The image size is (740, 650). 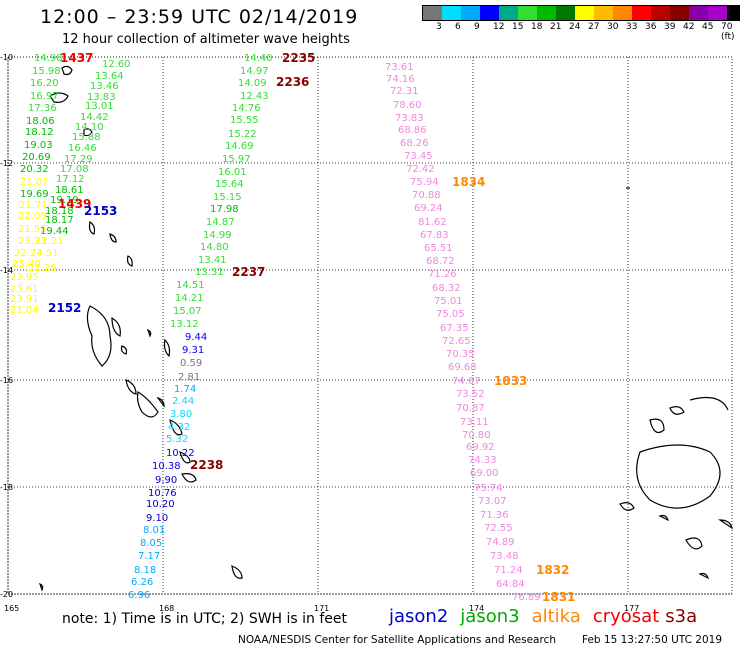 I want to click on wave-height-value: 14.80, so click(x=214, y=247).